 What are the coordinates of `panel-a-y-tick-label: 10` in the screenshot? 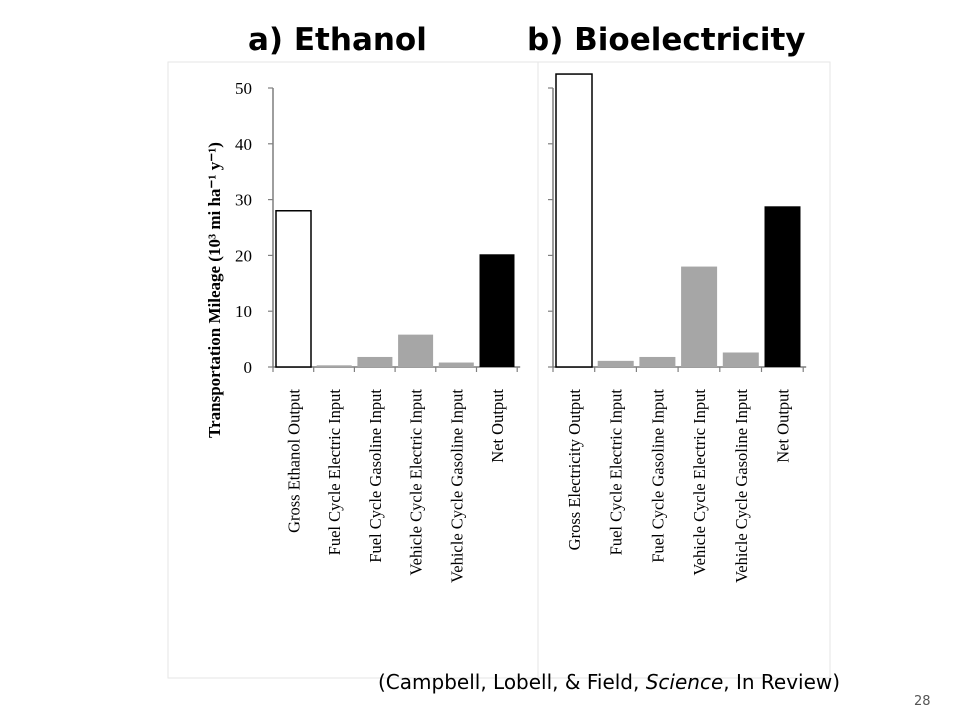 It's located at (243, 311).